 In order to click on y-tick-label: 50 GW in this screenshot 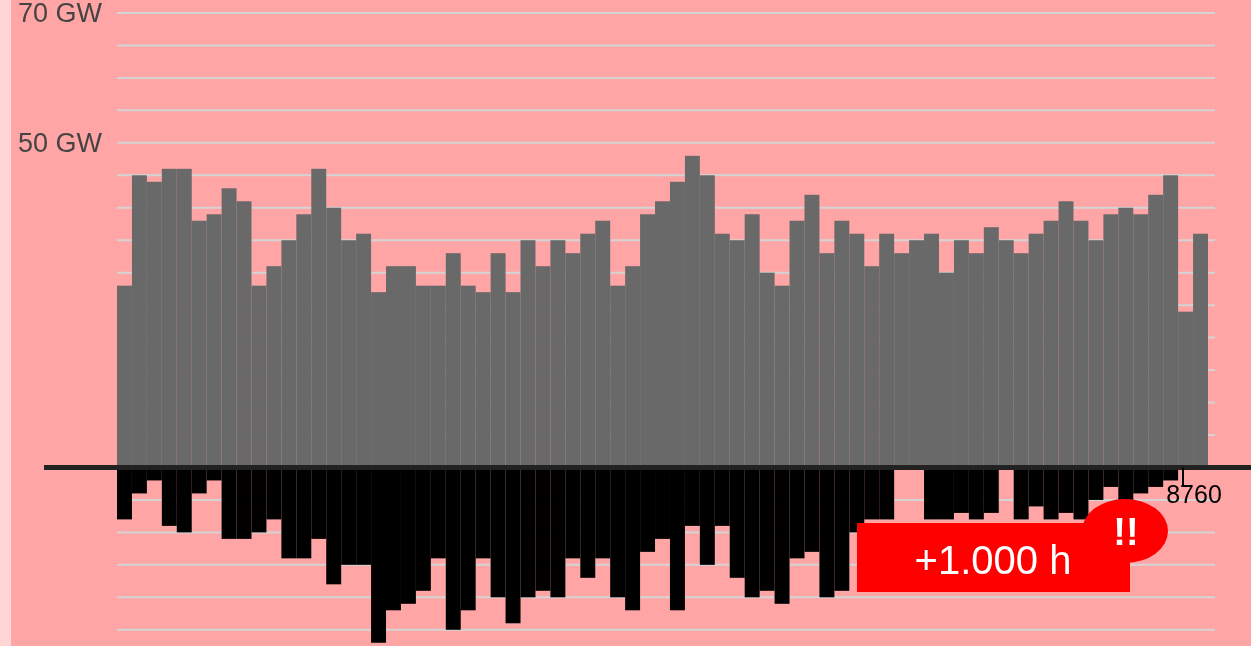, I will do `click(60, 143)`.